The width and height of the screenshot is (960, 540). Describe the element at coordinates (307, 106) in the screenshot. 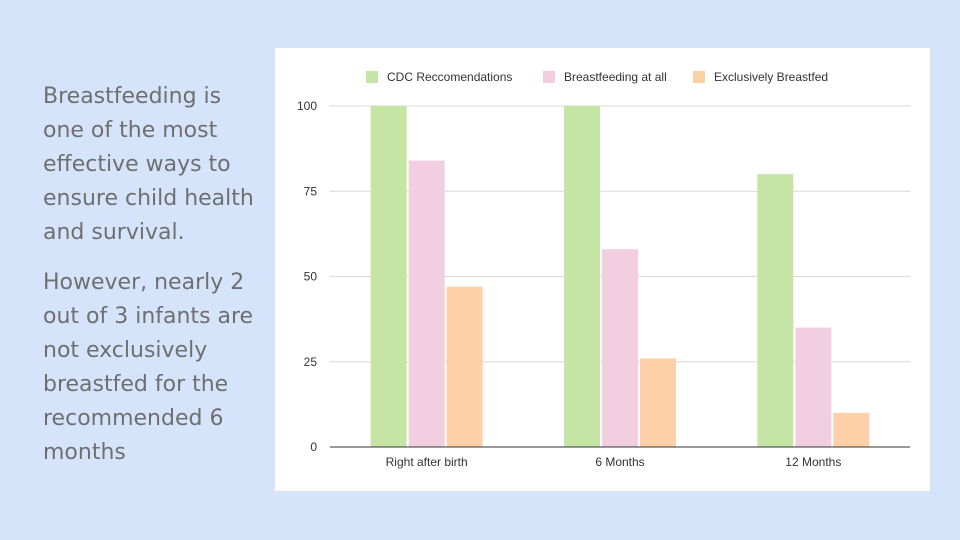

I see `y-tick-label: 100` at that location.